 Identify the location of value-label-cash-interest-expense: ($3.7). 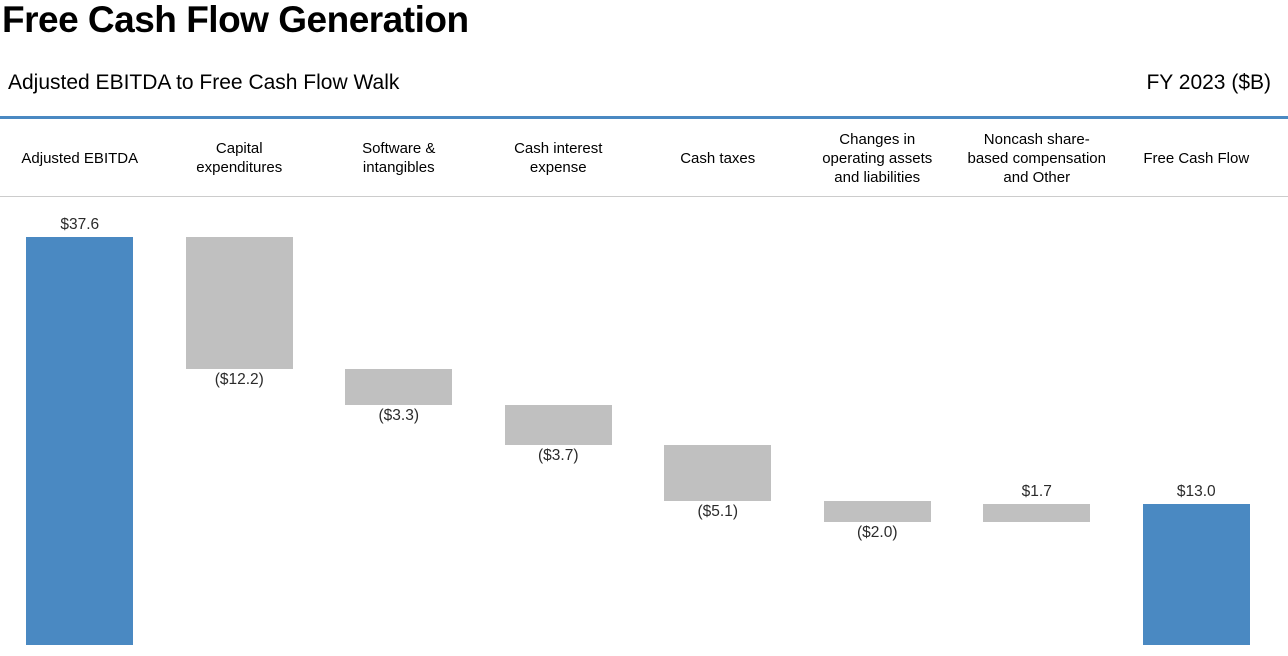
(558, 456).